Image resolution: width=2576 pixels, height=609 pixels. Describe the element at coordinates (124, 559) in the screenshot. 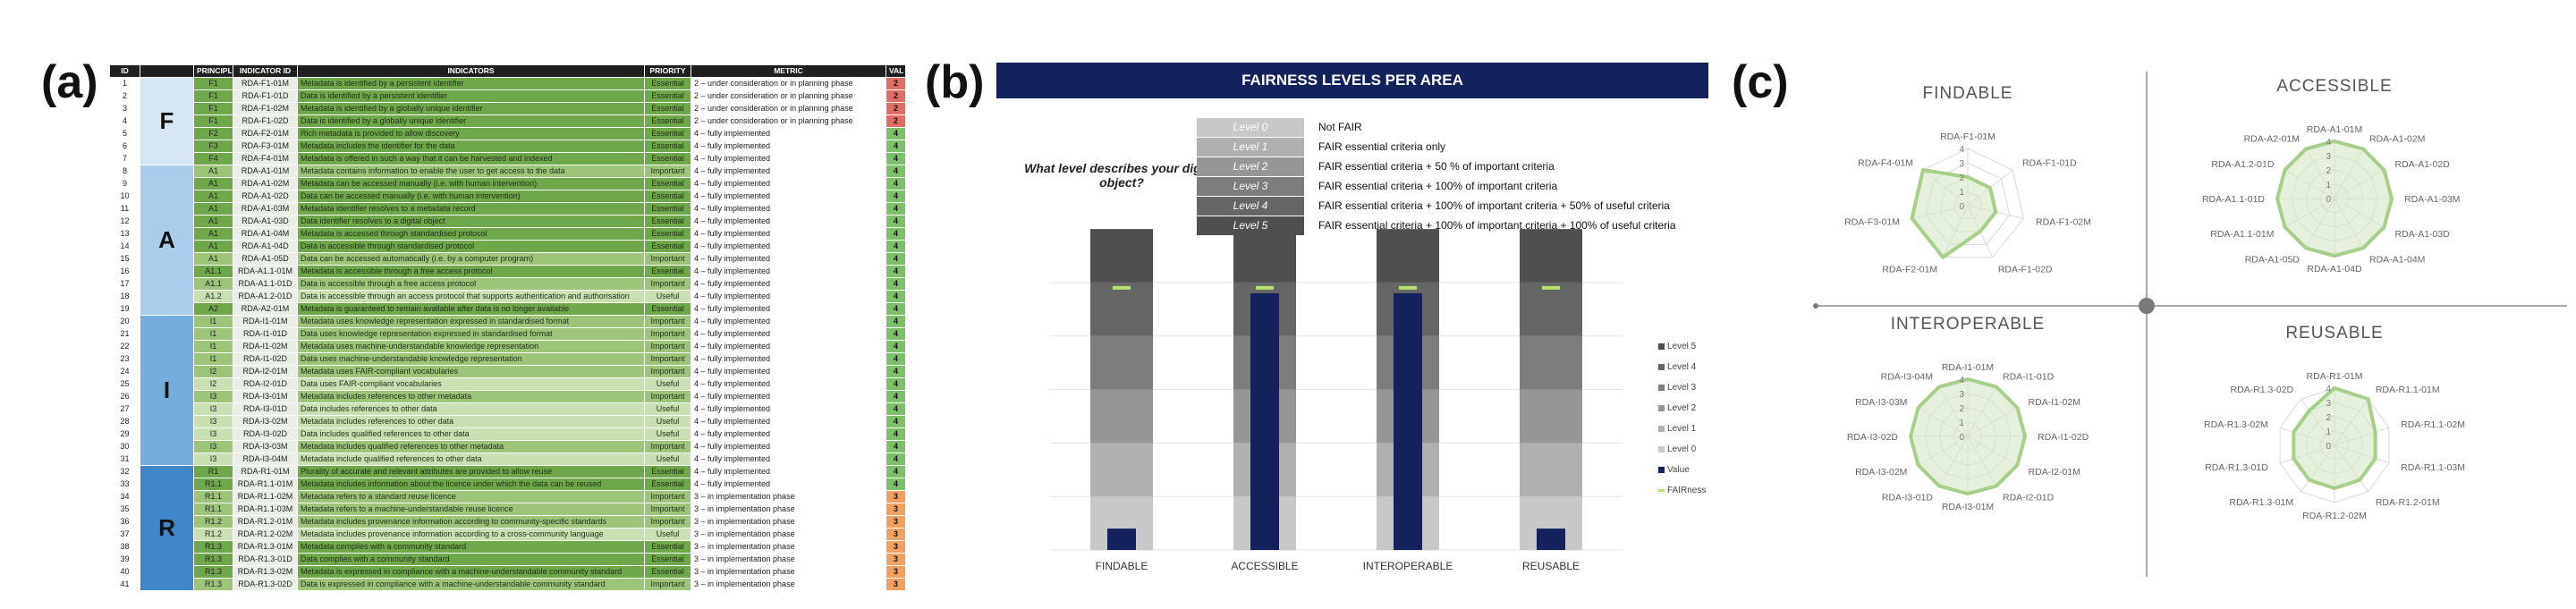

I see `cell-id: 39` at that location.